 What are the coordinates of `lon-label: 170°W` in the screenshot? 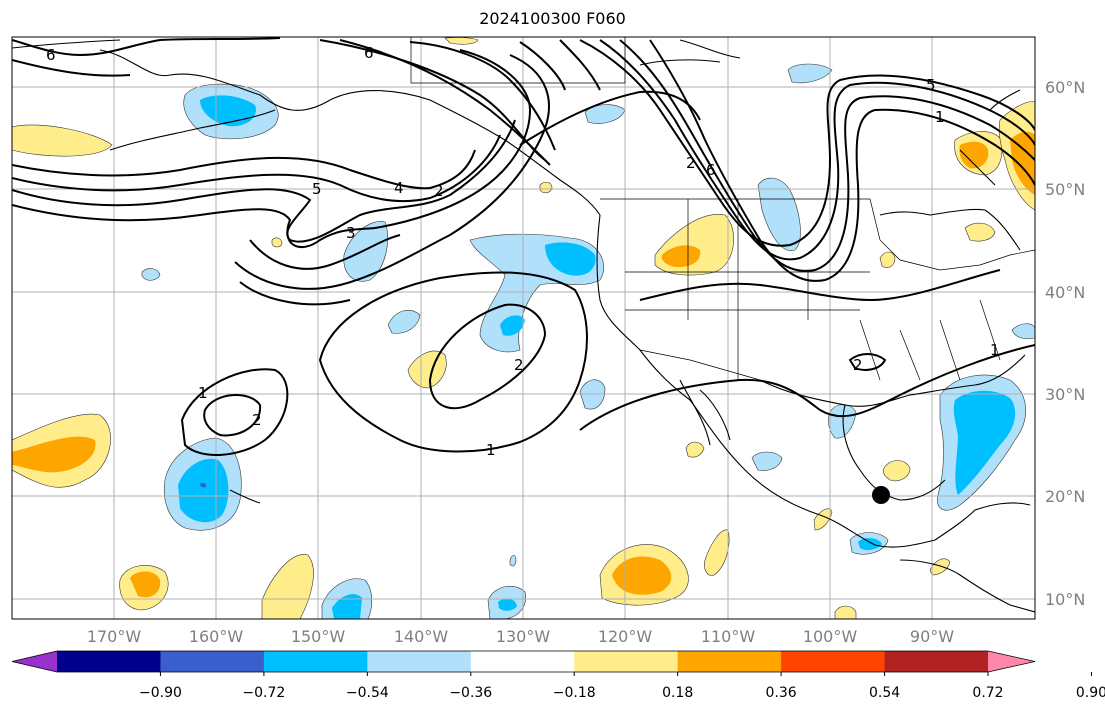 It's located at (114, 636).